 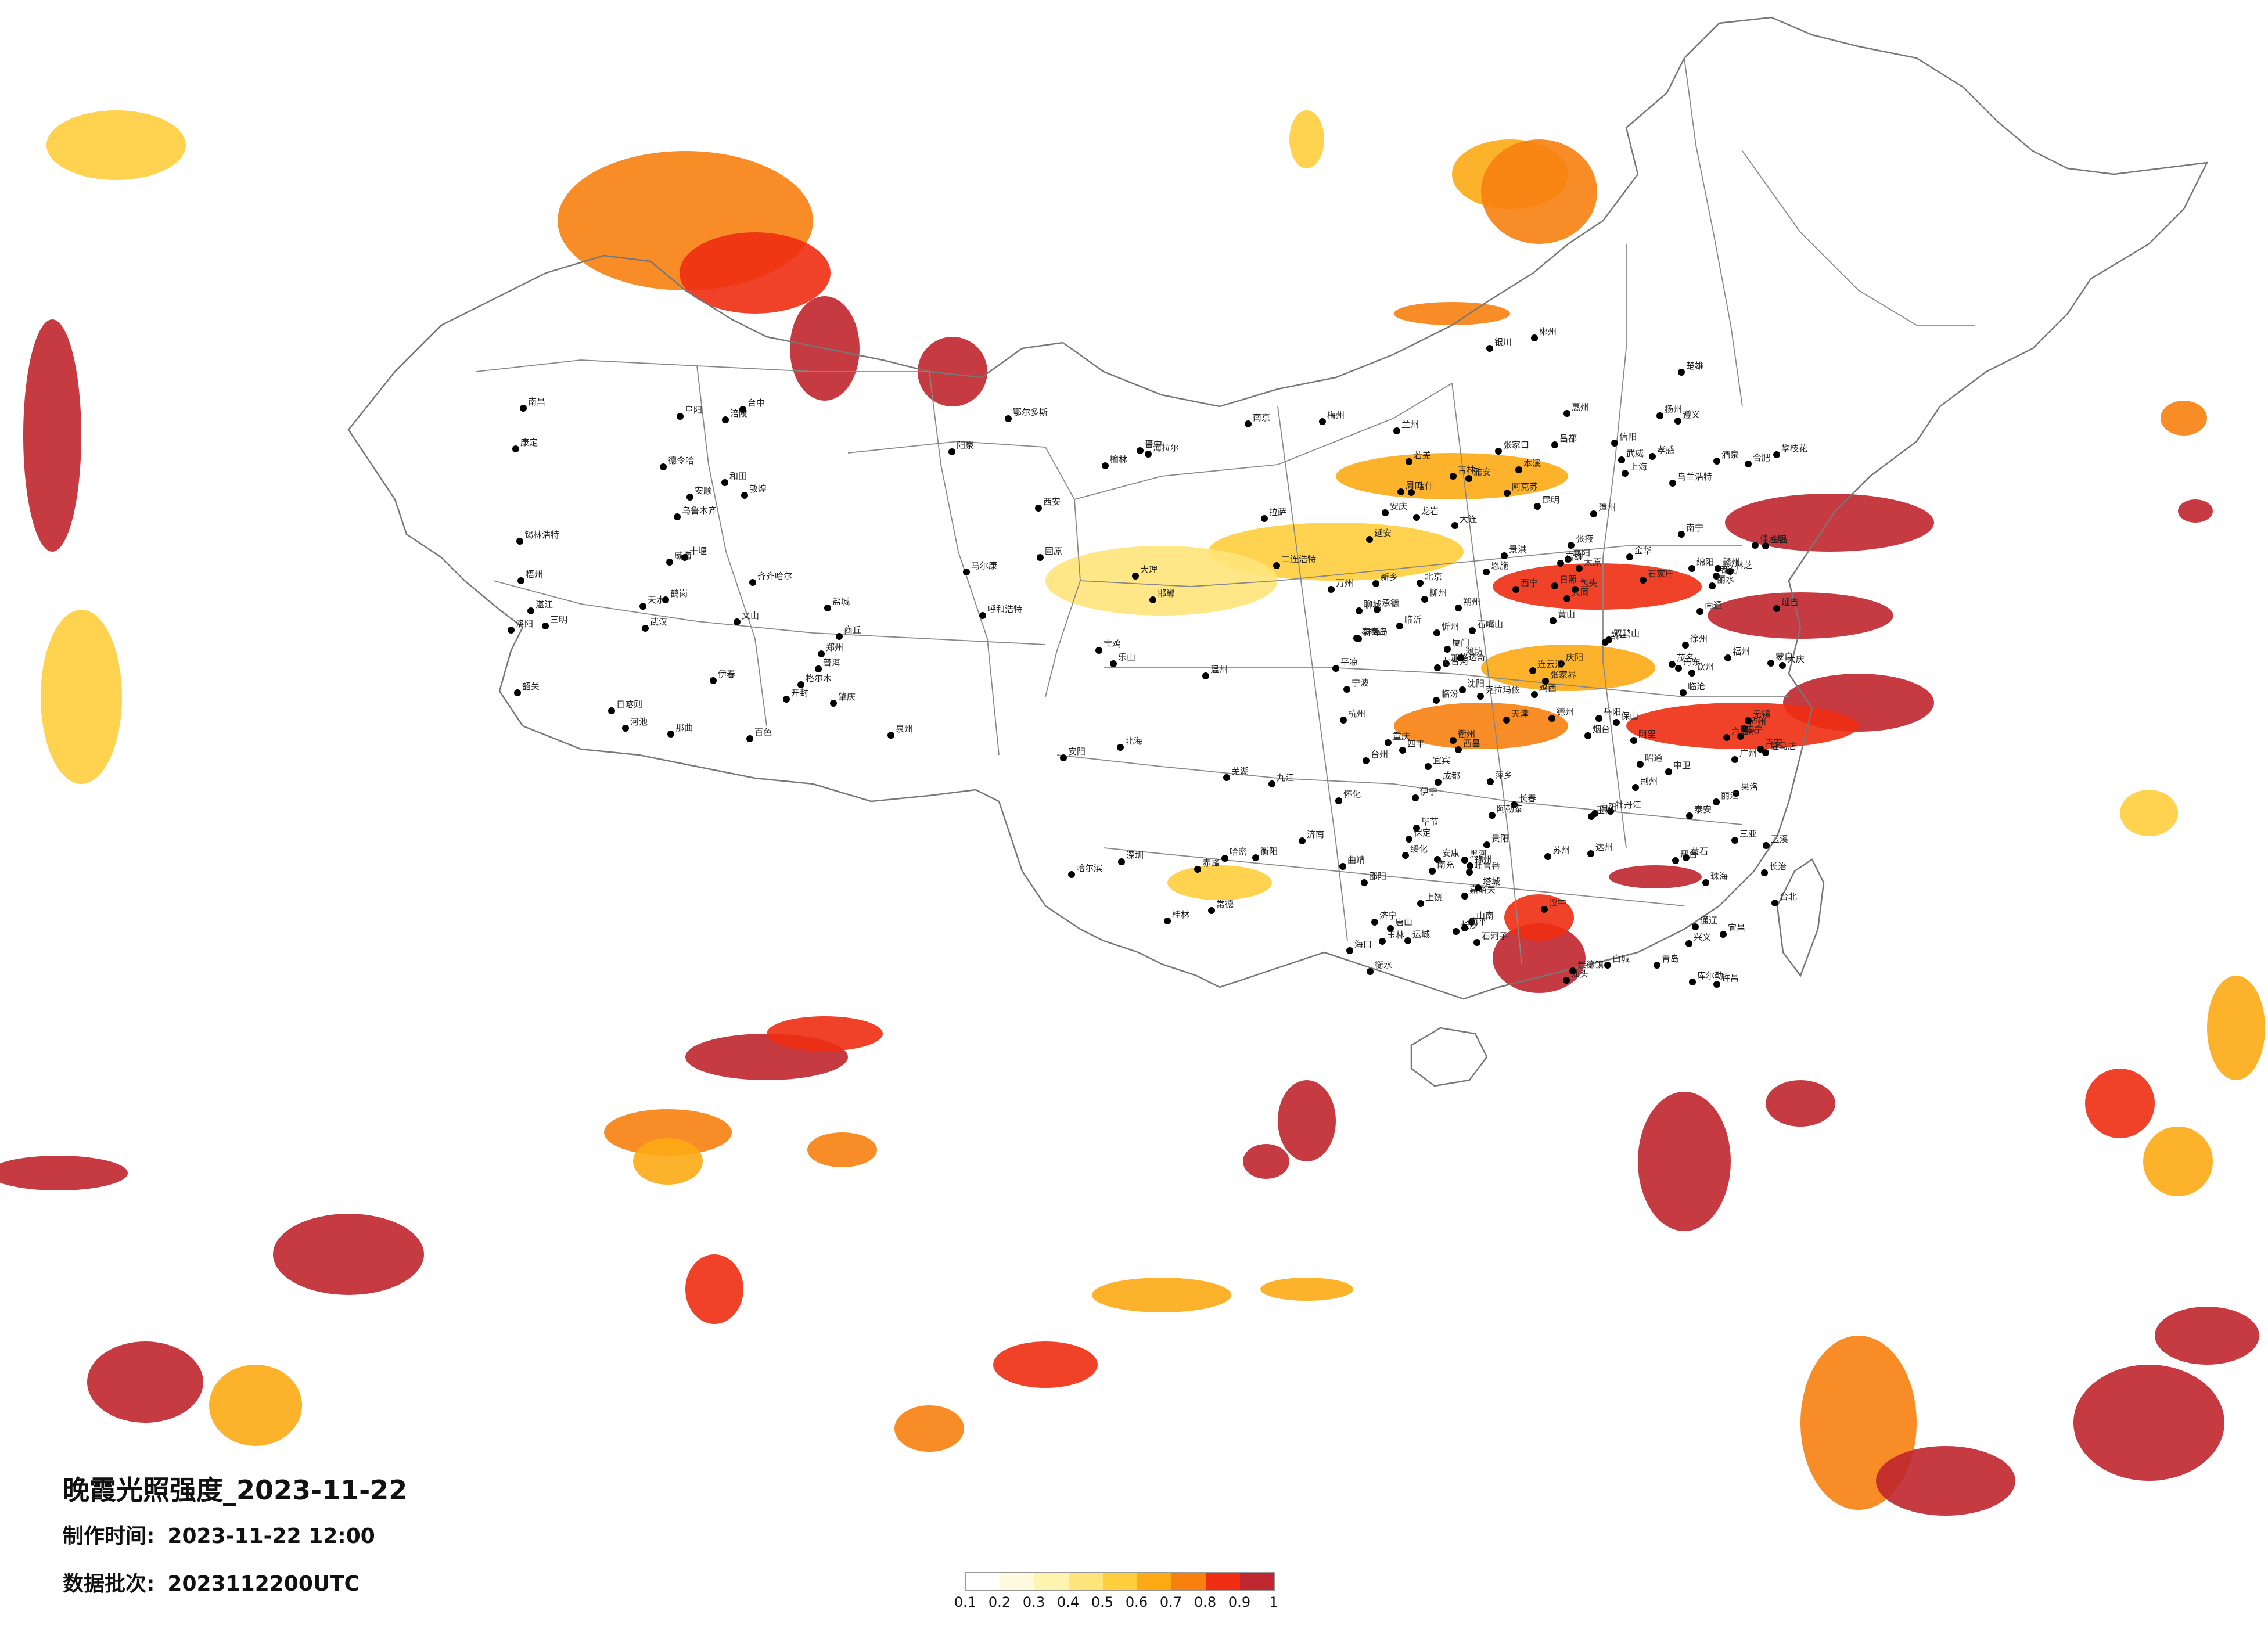 What do you see at coordinates (1430, 900) in the screenshot?
I see `city-marker: 上饶` at bounding box center [1430, 900].